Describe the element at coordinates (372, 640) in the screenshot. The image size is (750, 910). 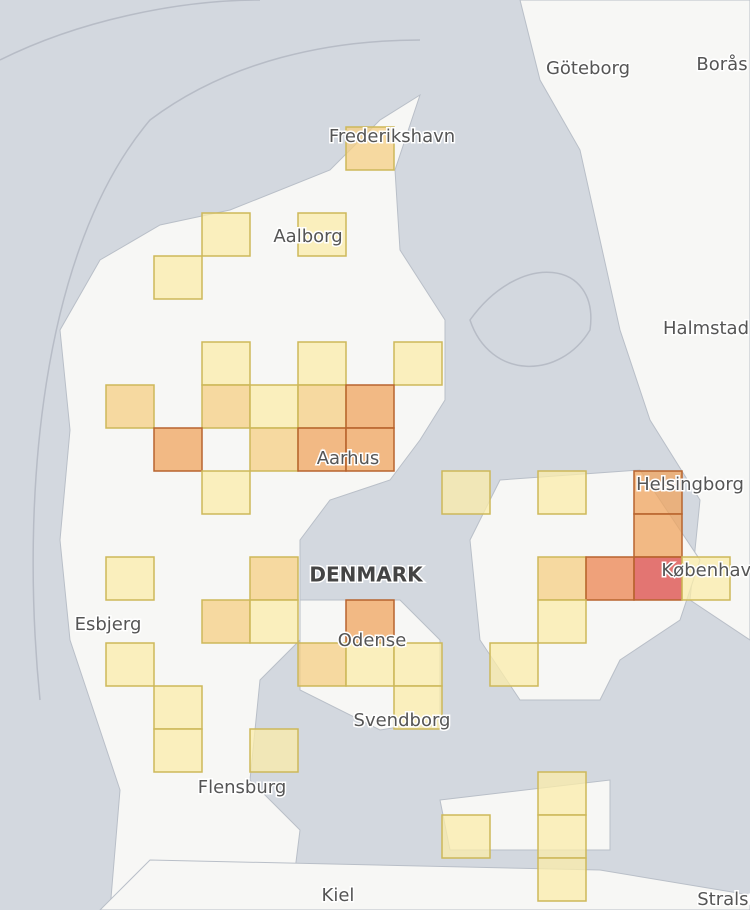
I see `place-label: Odense` at that location.